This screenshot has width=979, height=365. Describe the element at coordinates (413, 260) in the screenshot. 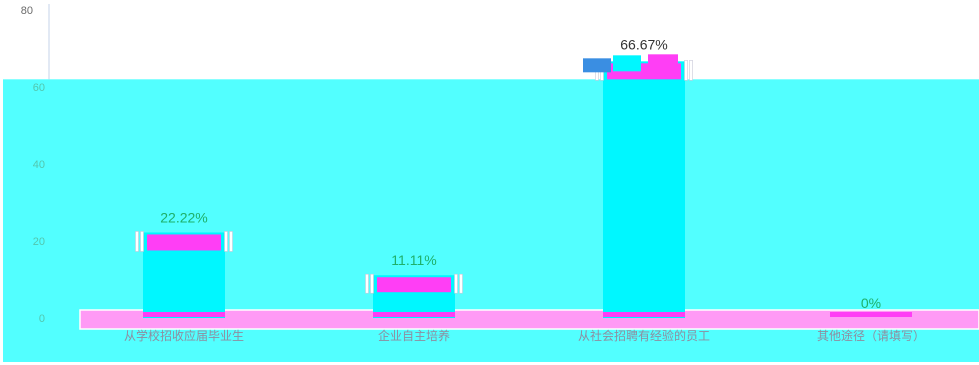

I see `data-label: 11.11%` at that location.